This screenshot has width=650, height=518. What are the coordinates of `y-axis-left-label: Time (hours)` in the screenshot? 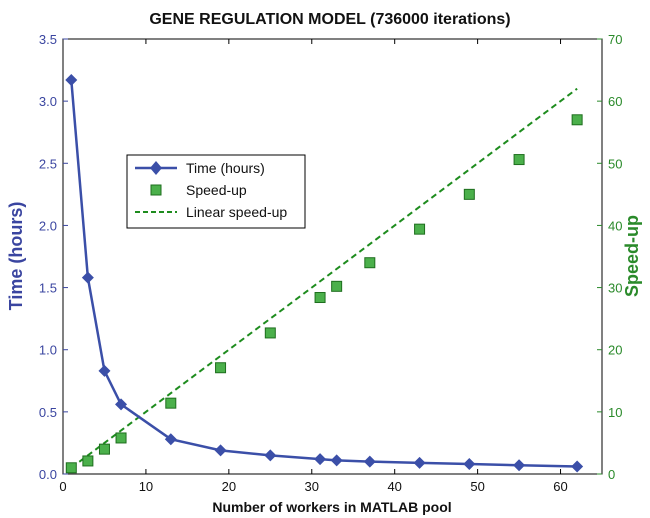 It's located at (16, 256).